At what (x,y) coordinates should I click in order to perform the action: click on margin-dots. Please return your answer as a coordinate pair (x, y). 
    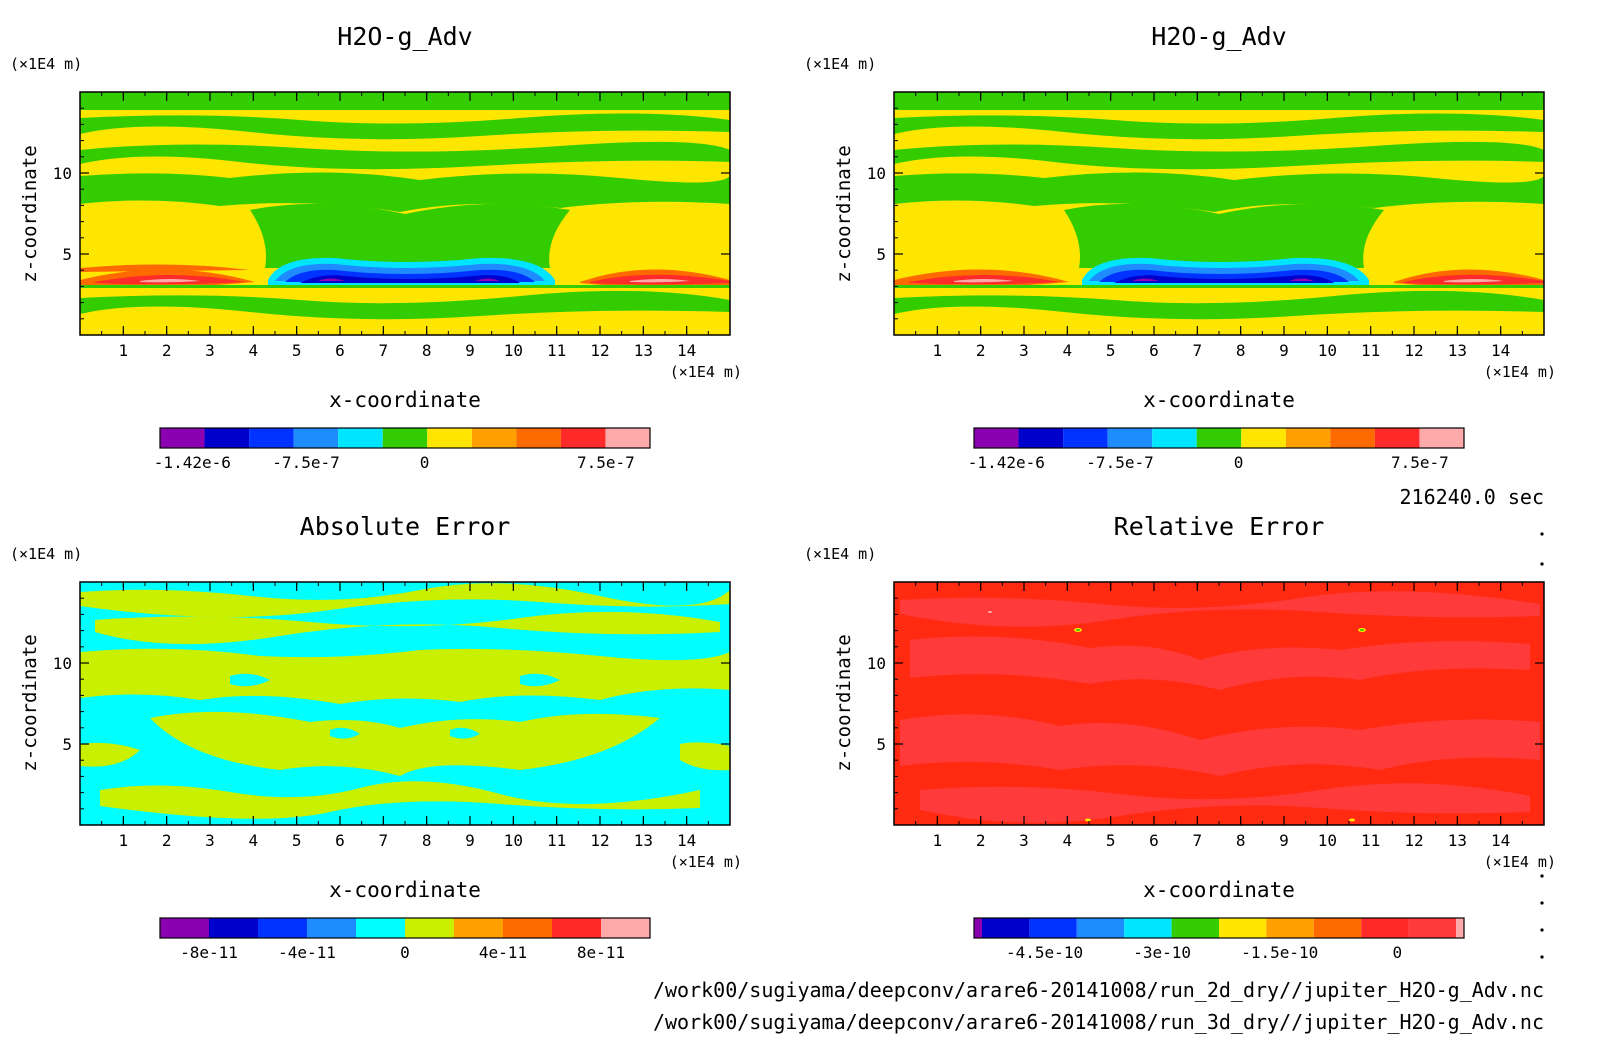
    Looking at the image, I should click on (1542, 745).